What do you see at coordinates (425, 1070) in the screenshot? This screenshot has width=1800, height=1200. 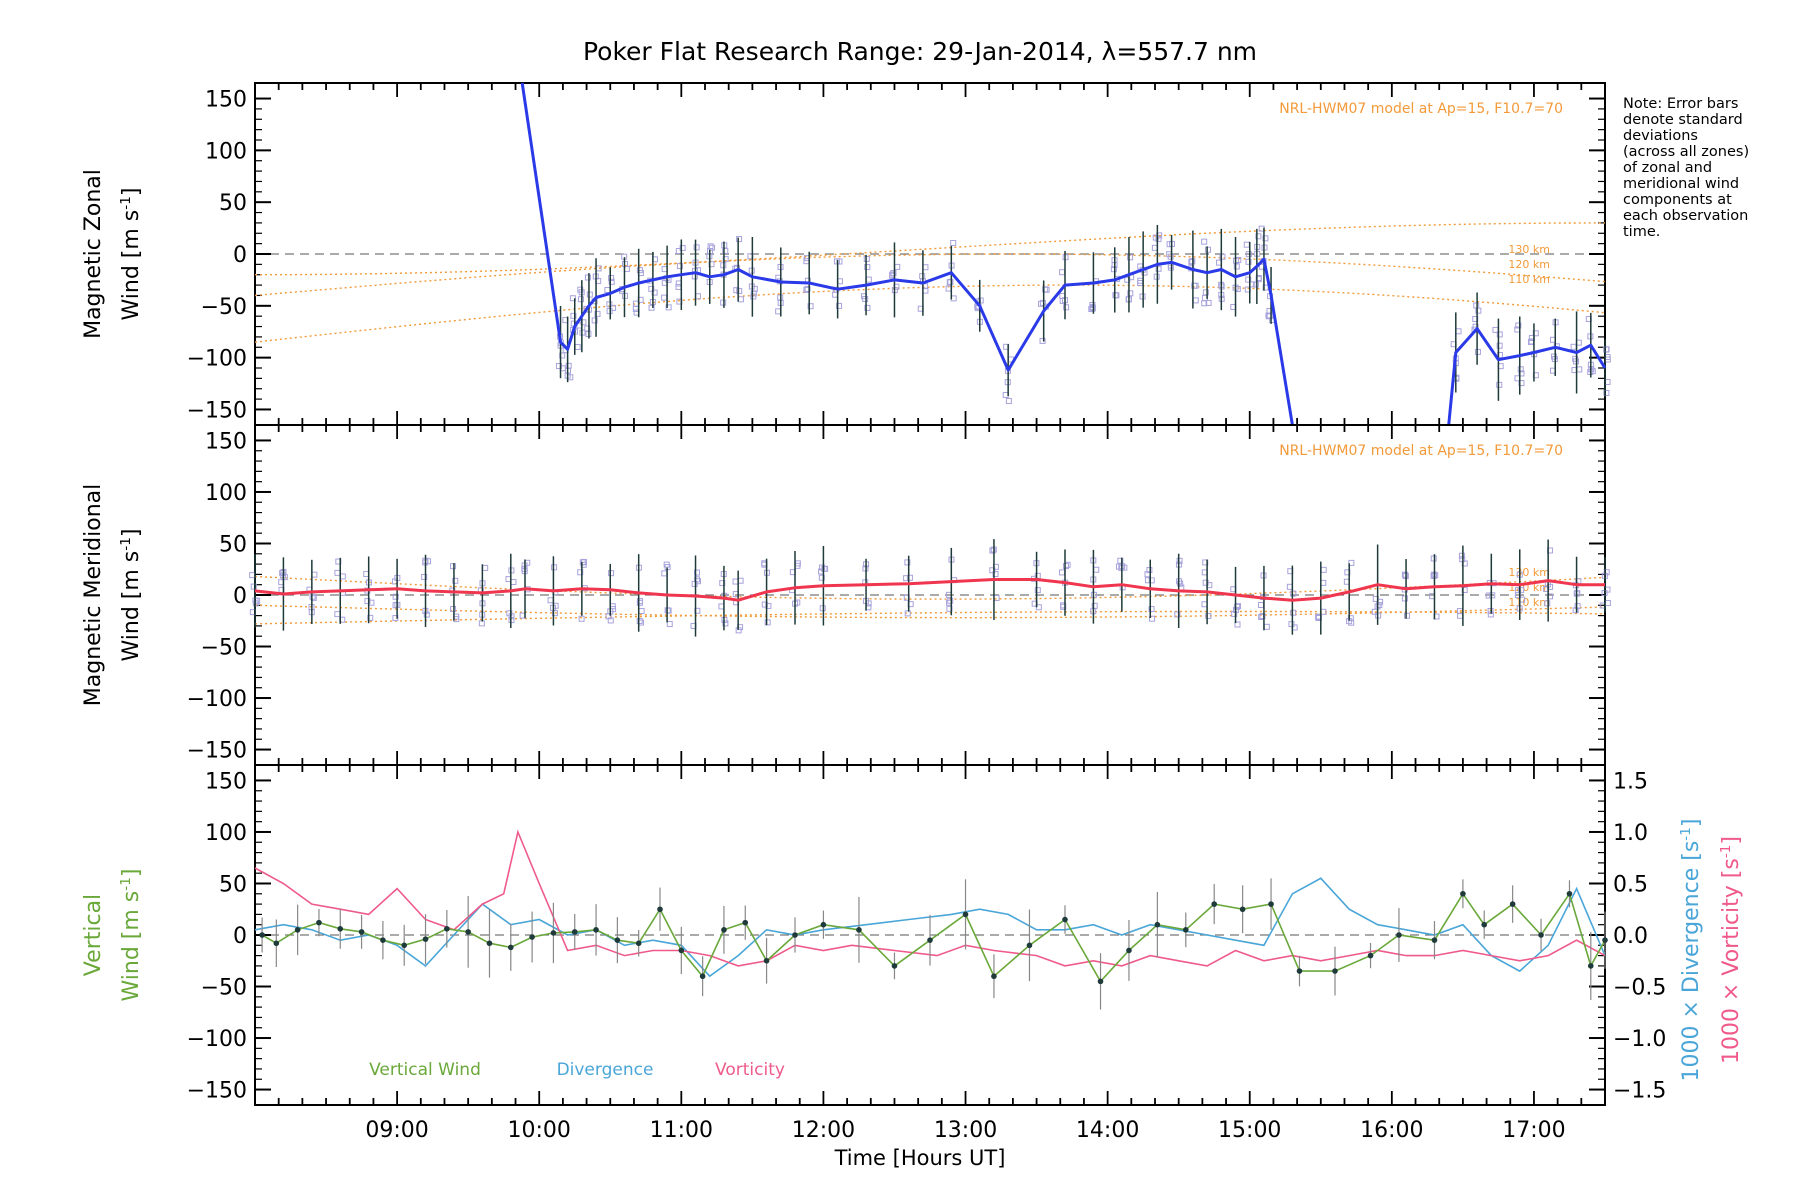 I see `legend-item-0: Vertical Wind` at bounding box center [425, 1070].